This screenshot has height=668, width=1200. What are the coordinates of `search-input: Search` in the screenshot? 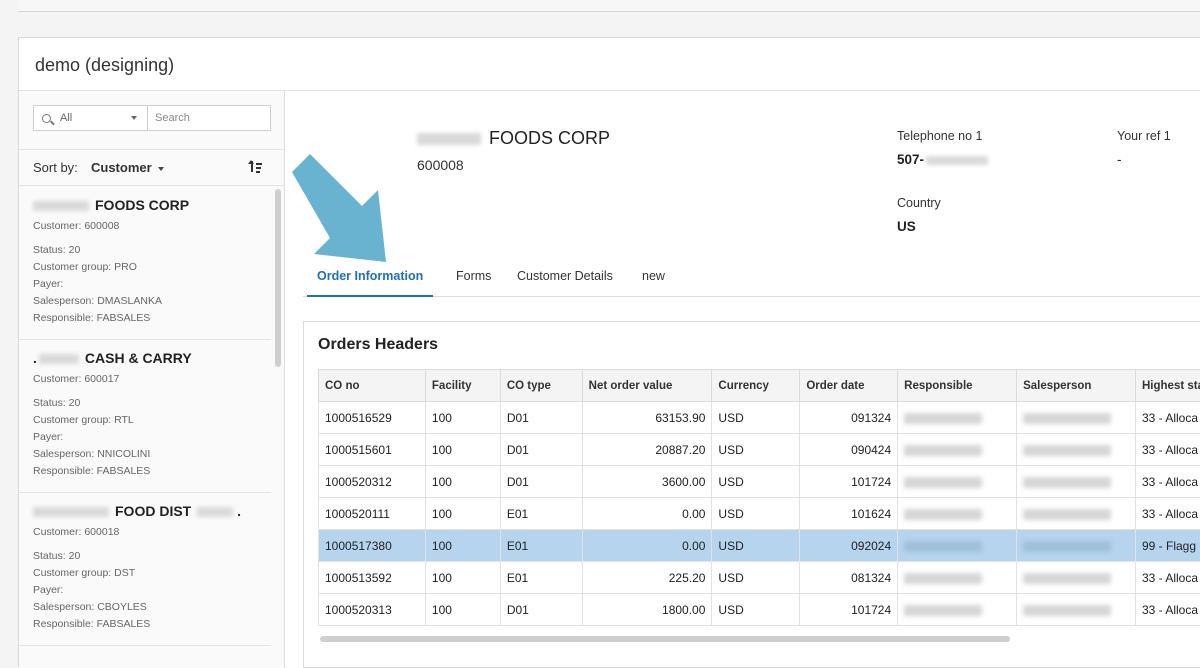 It's located at (209, 118).